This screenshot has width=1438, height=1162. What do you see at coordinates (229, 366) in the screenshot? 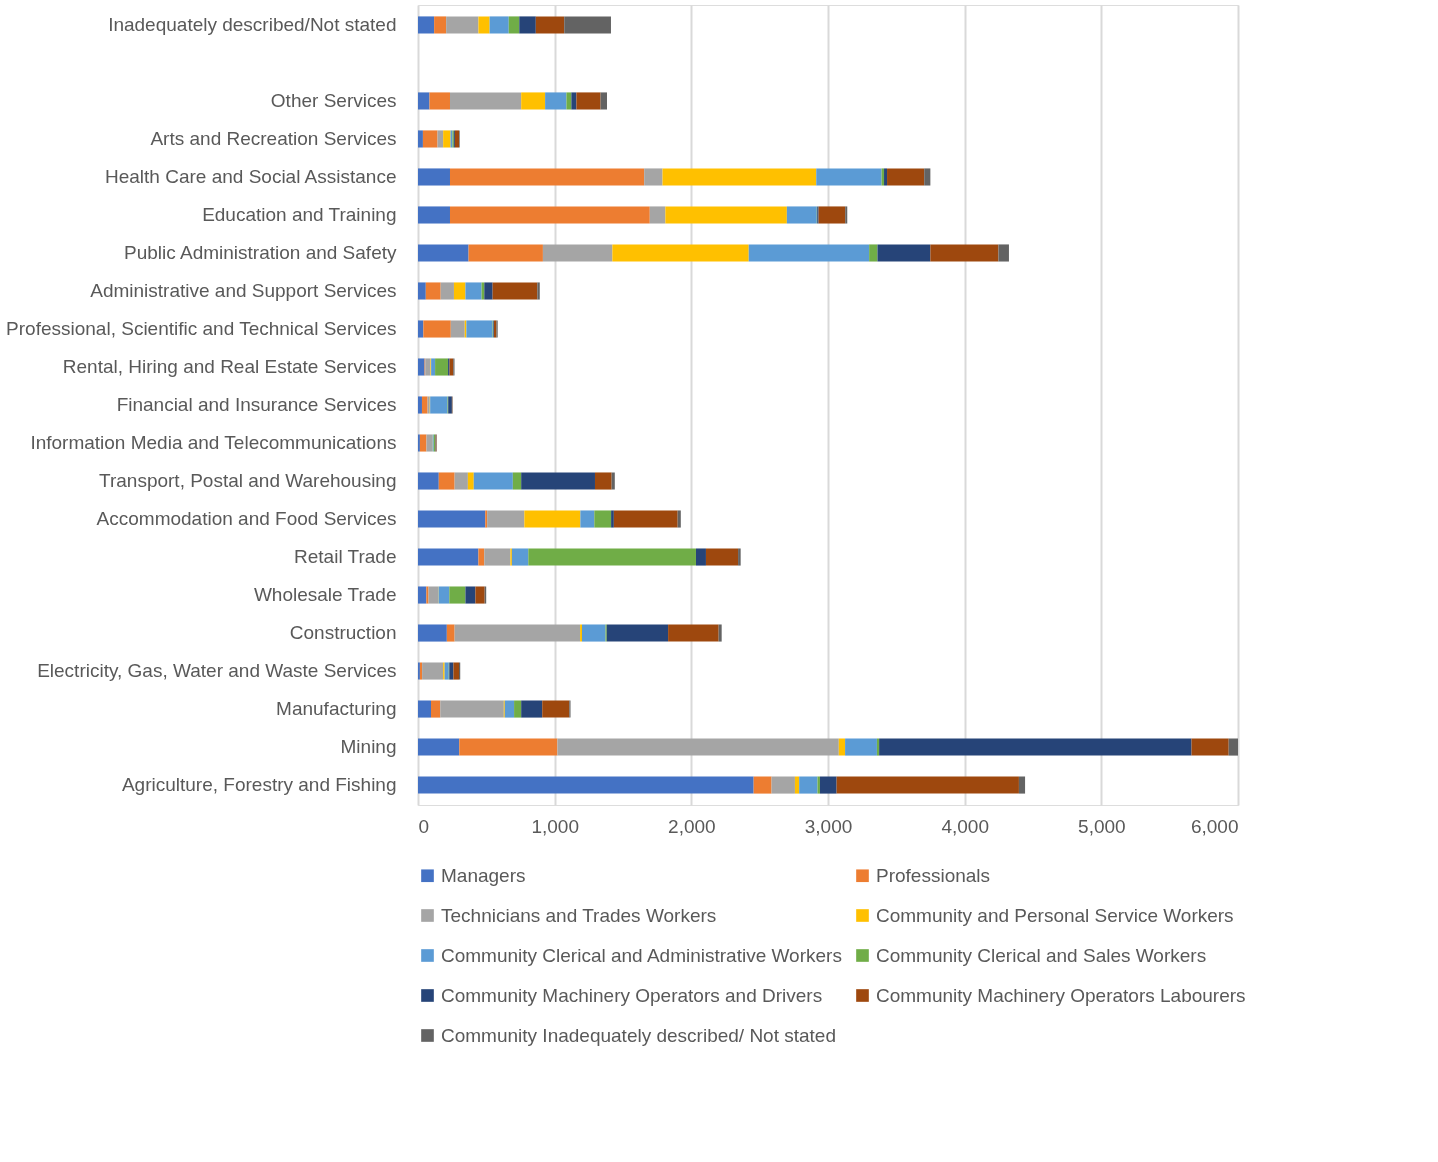
I see `y-tick-label: Rental, Hiring and Real Estate Services` at bounding box center [229, 366].